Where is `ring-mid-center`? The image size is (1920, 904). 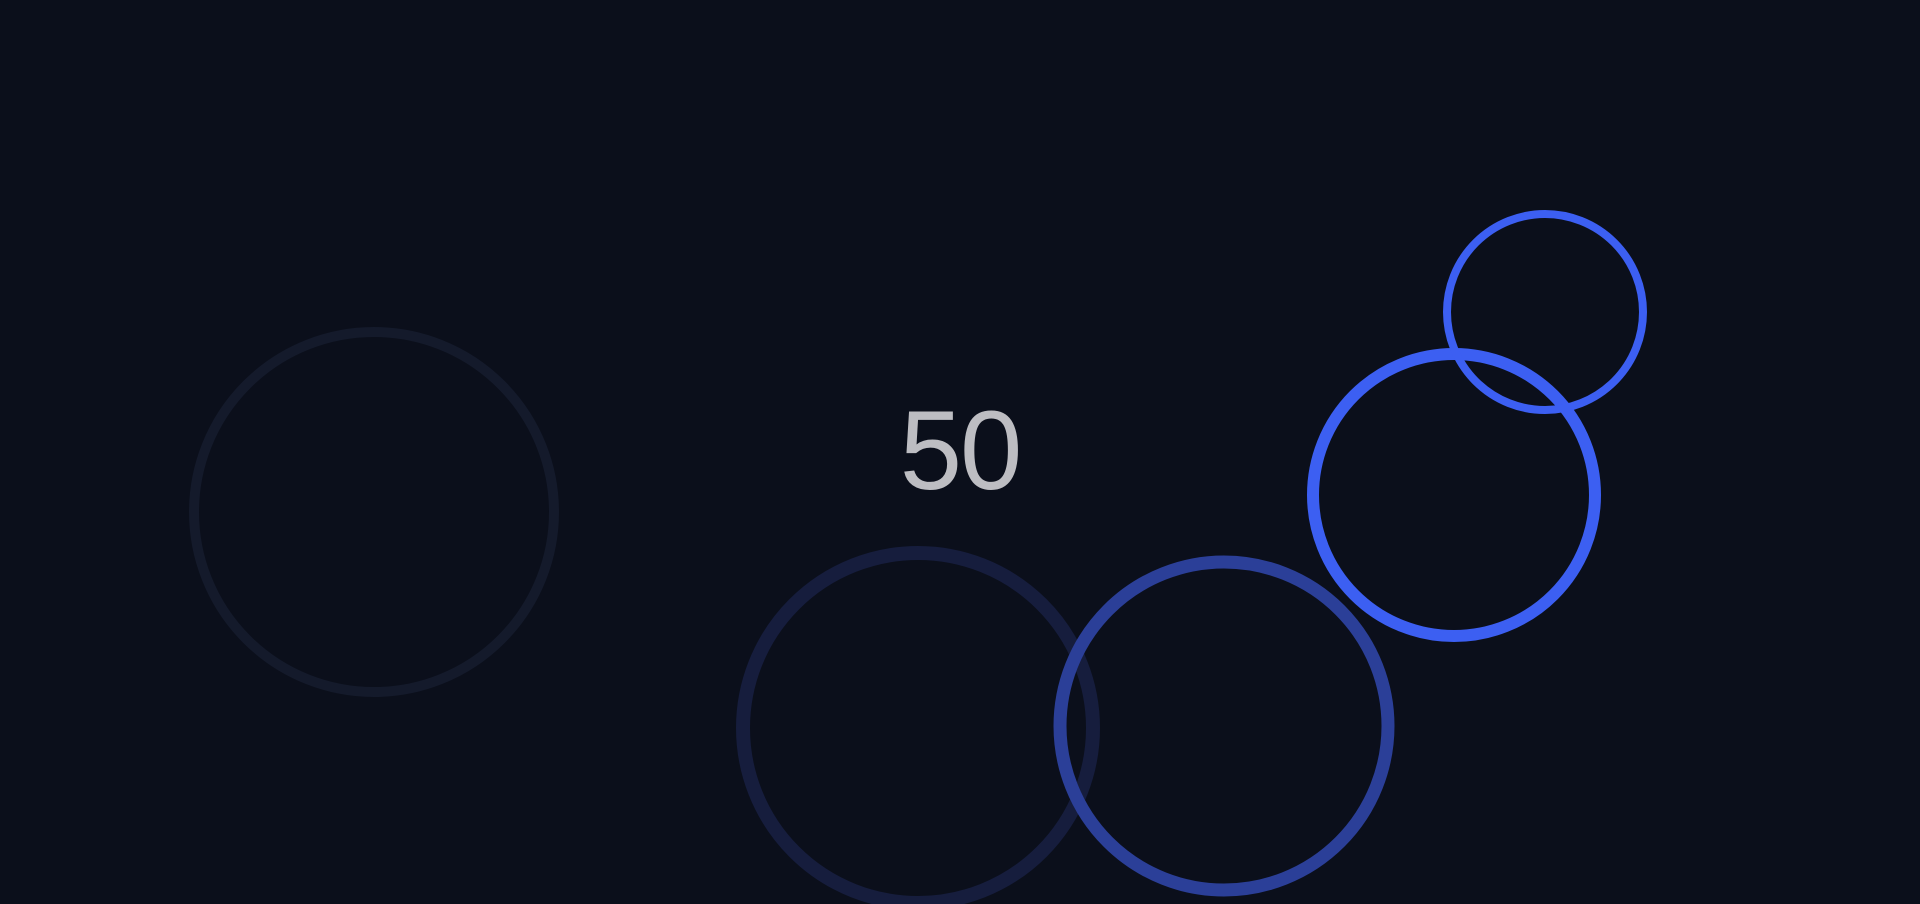 ring-mid-center is located at coordinates (1224, 726).